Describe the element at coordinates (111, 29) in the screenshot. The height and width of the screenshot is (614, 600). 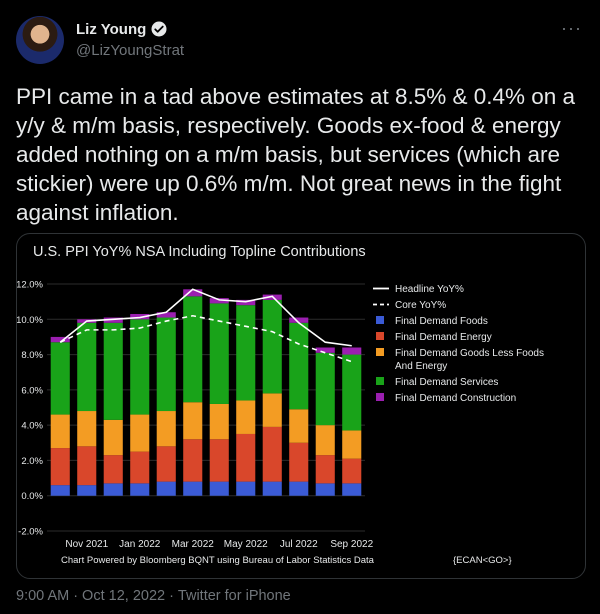
I see `author-name: Liz Young` at that location.